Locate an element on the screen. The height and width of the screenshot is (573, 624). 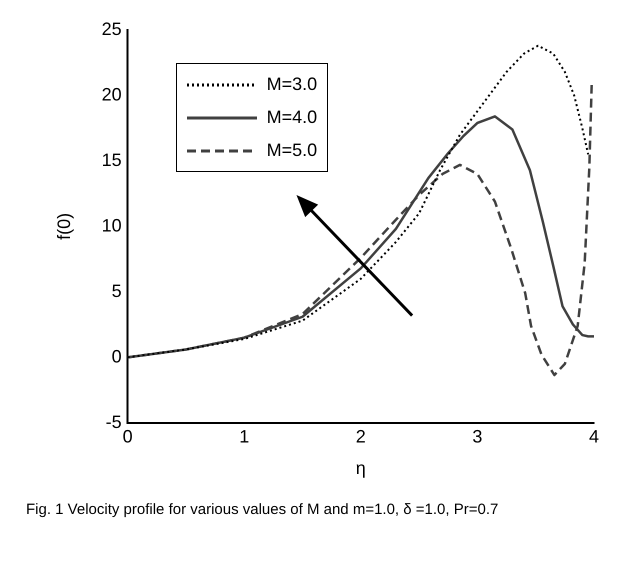
legend-label: M=5.0 is located at coordinates (292, 150).